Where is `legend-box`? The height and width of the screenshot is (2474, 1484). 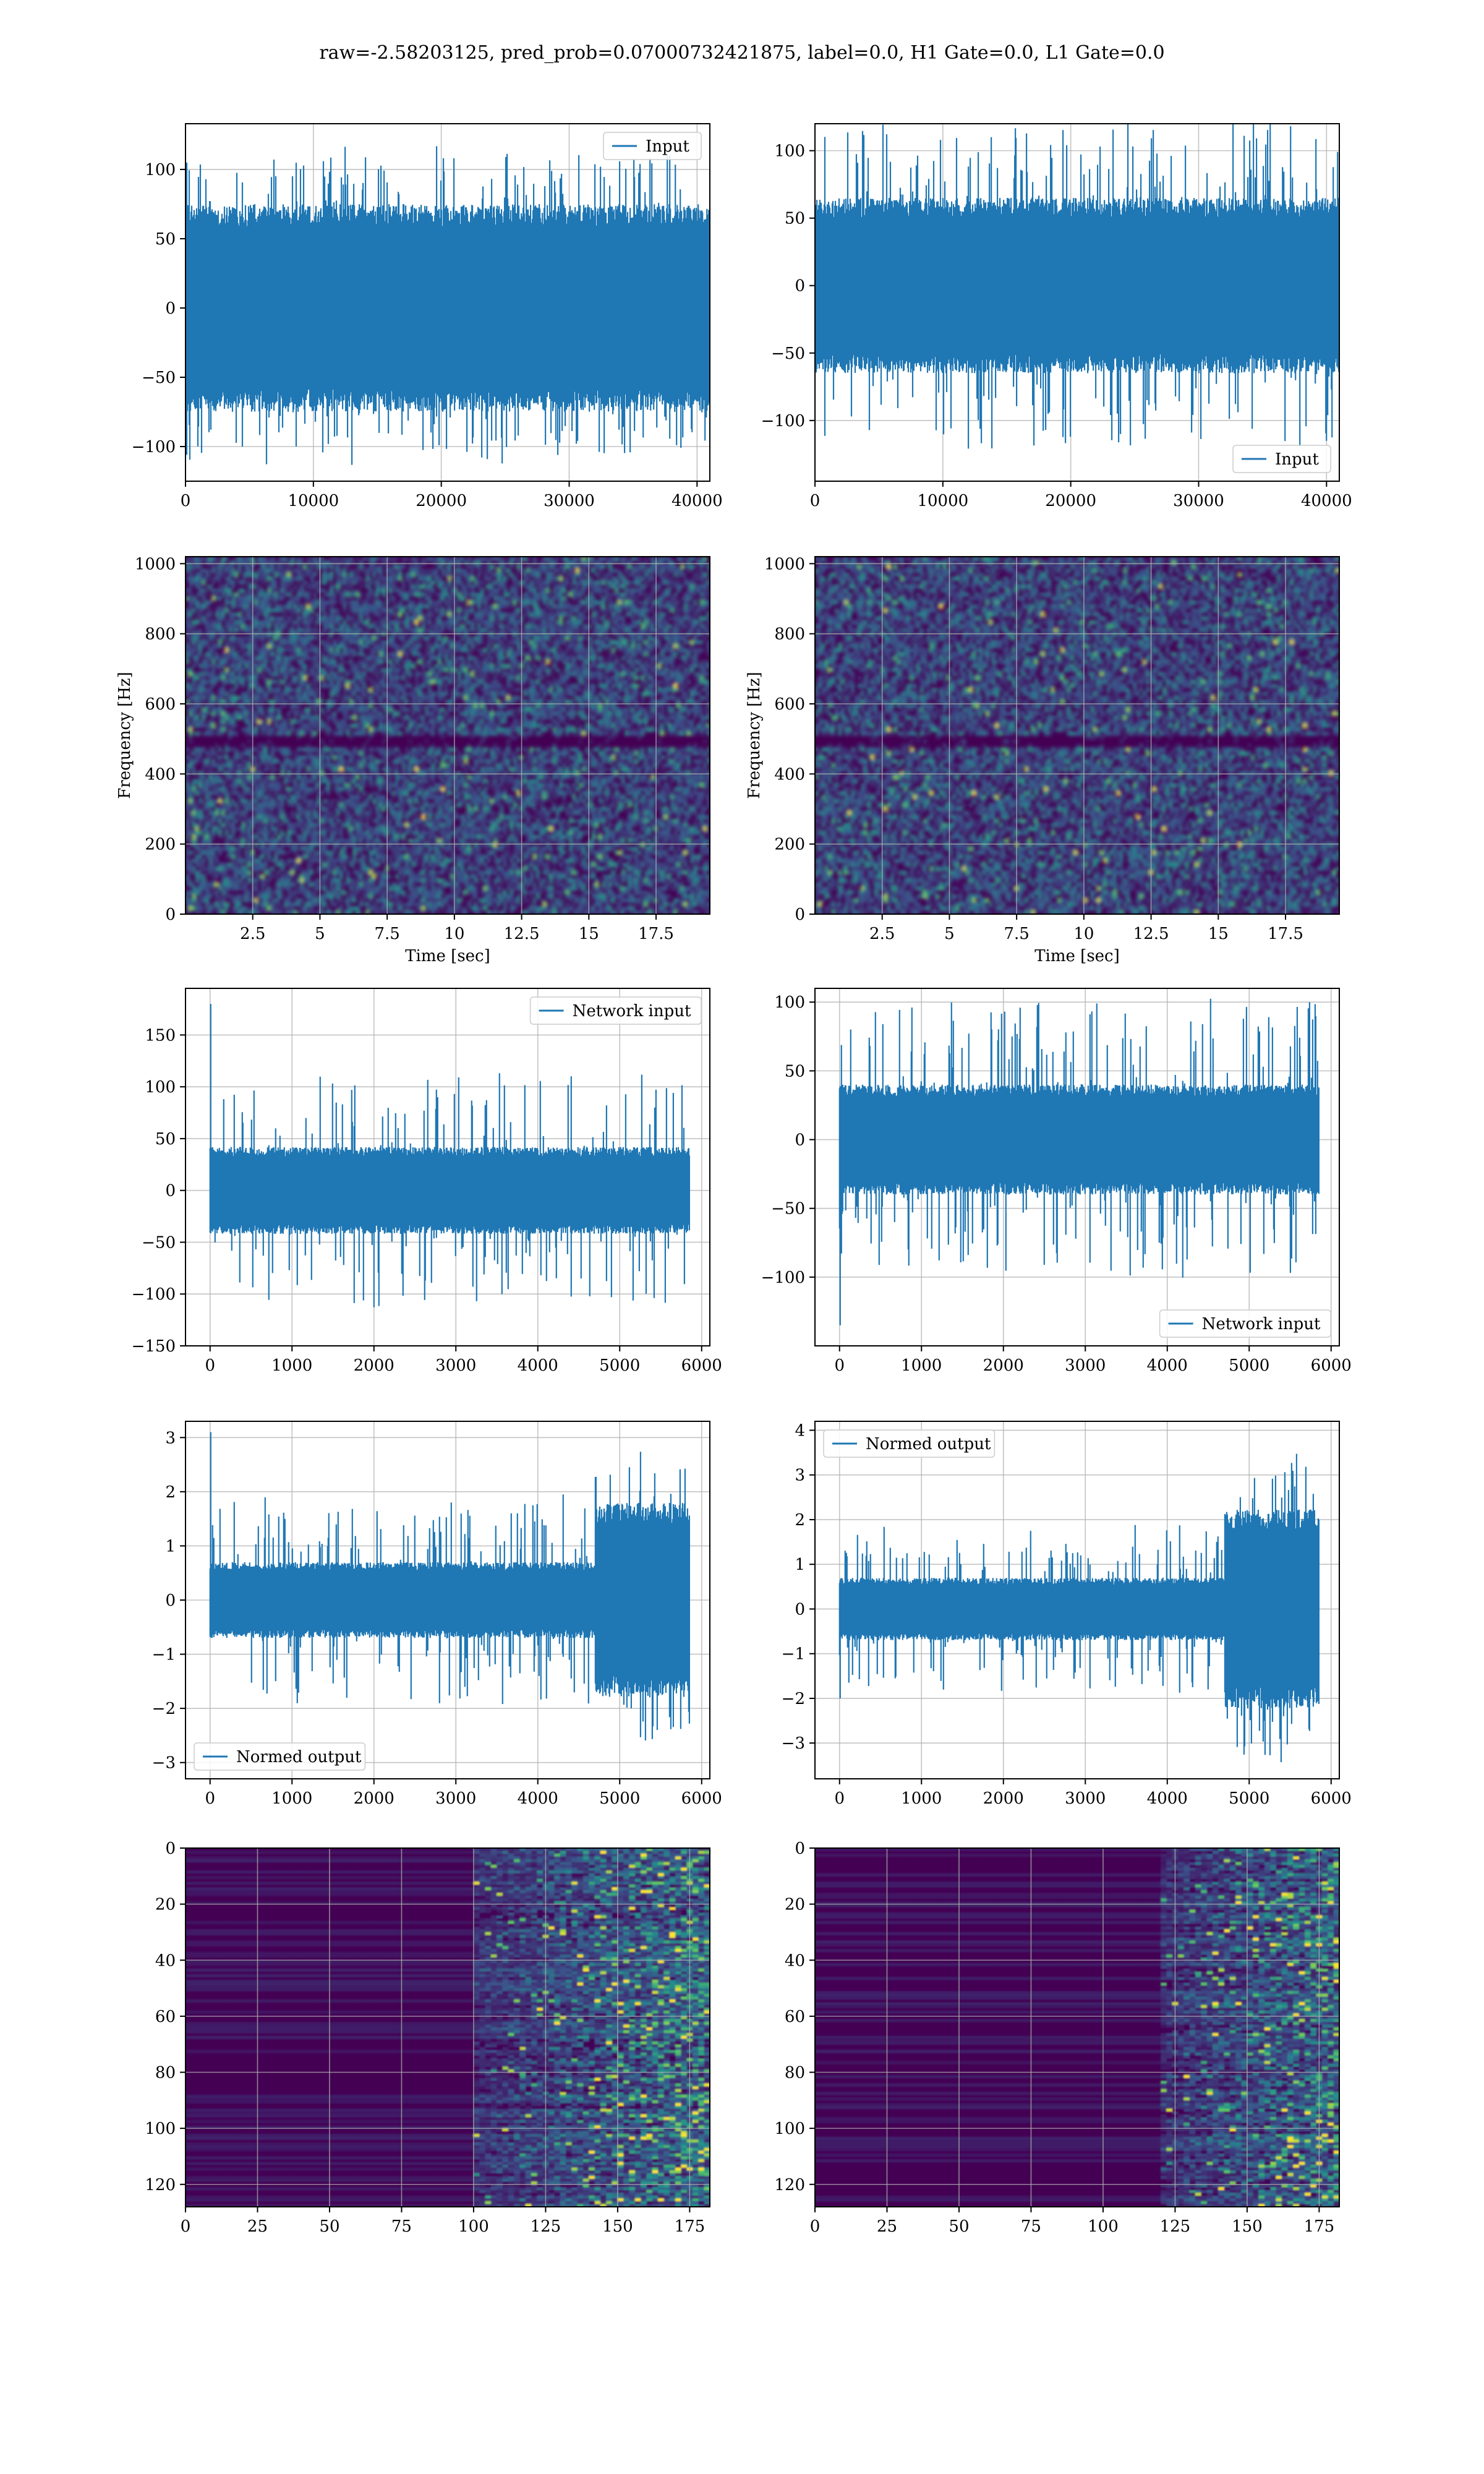 legend-box is located at coordinates (652, 146).